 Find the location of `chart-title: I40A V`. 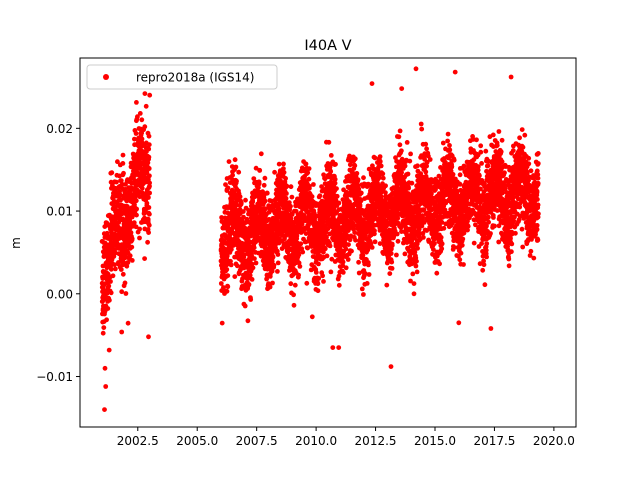

chart-title: I40A V is located at coordinates (327, 46).